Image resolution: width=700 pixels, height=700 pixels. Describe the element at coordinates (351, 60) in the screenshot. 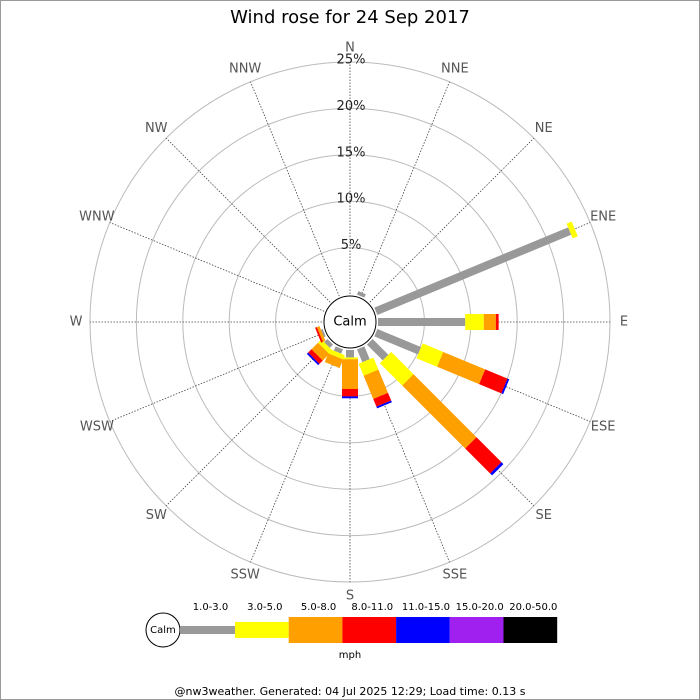

I see `ring-label: 25%` at that location.